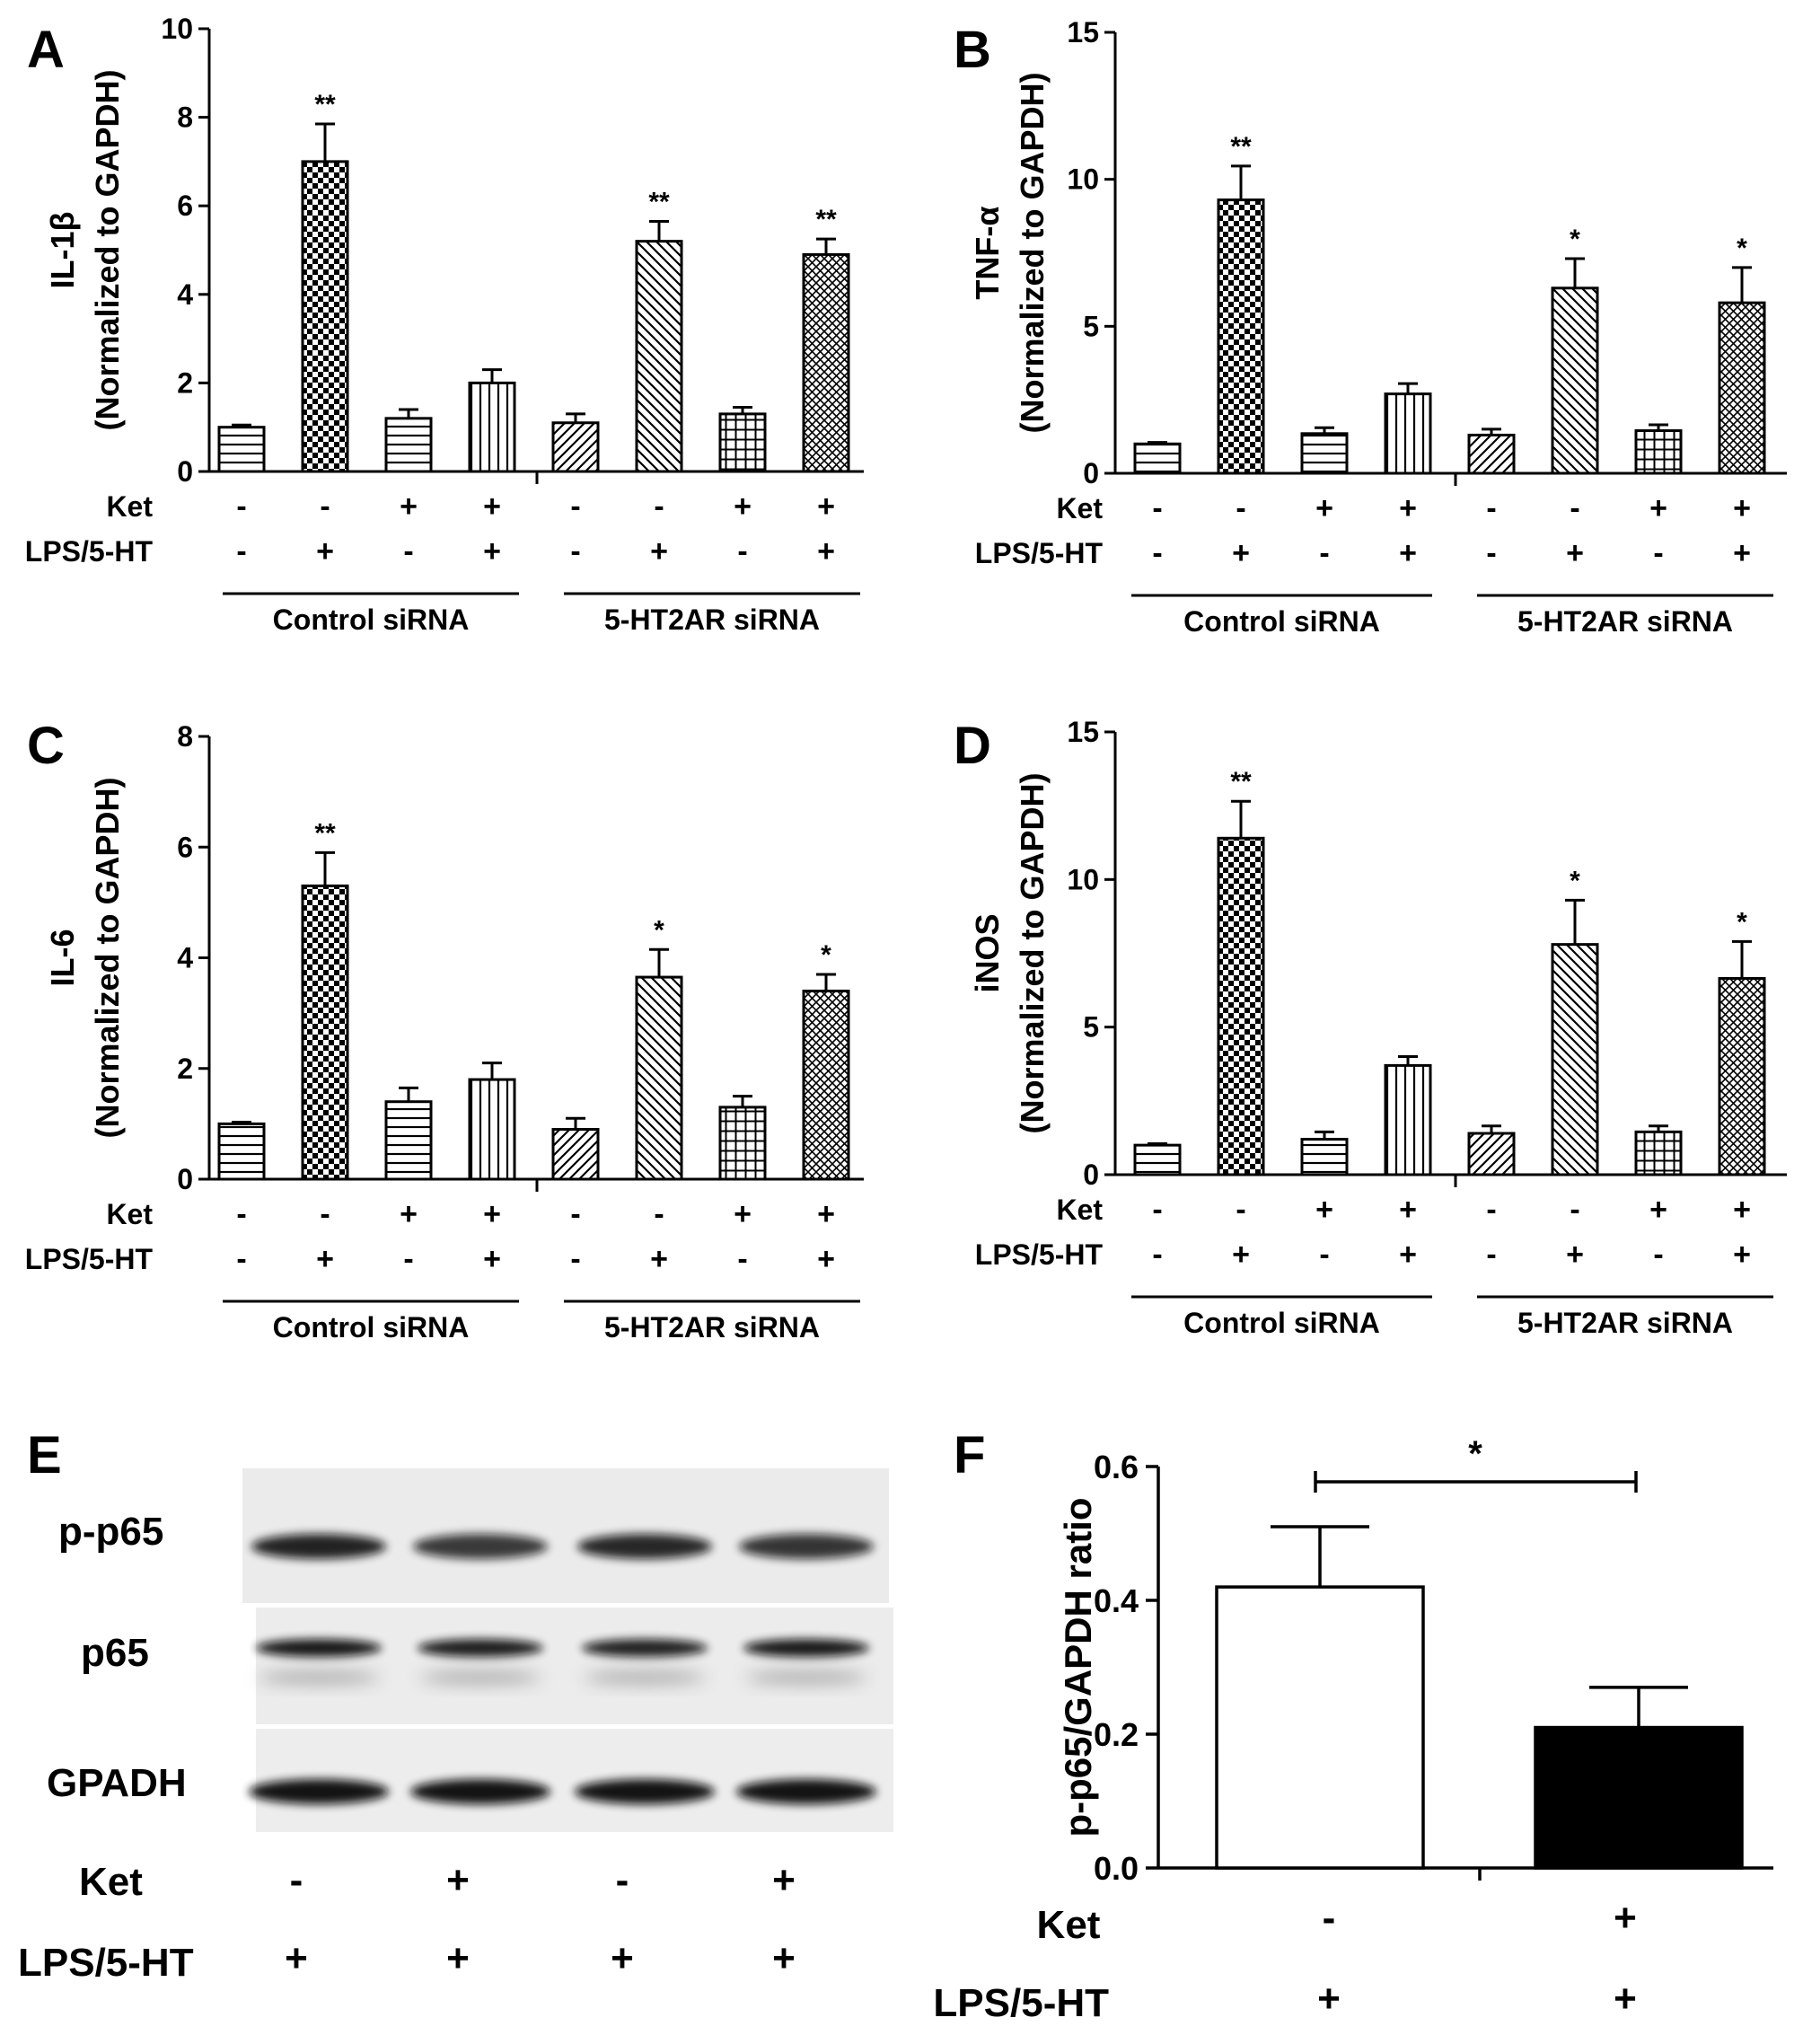 This screenshot has height=2044, width=1803. I want to click on b-lps-label: LPS/5-HT, so click(1039, 553).